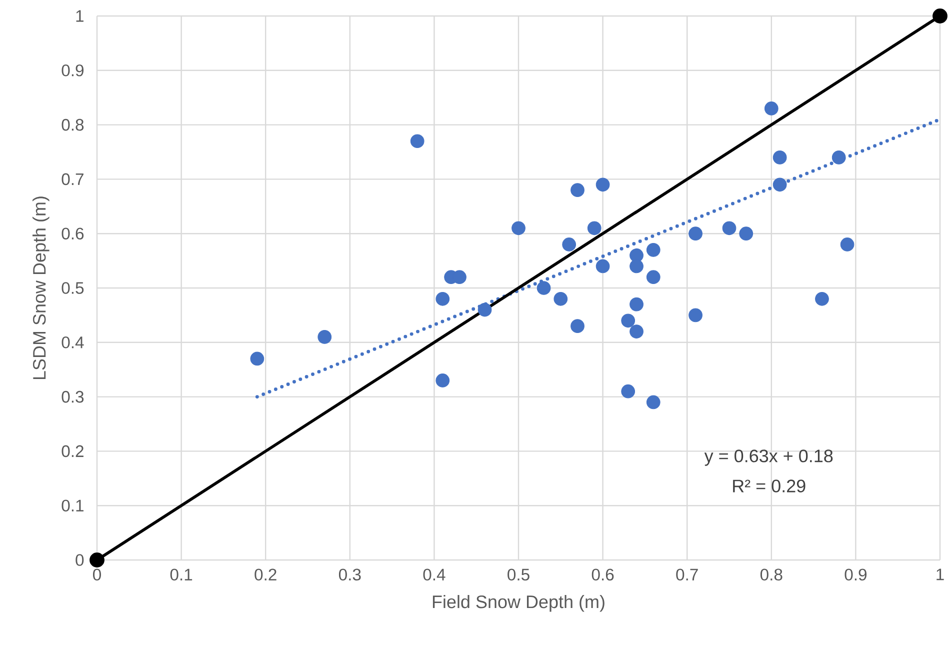  What do you see at coordinates (434, 574) in the screenshot?
I see `x-tick-label: 0.4` at bounding box center [434, 574].